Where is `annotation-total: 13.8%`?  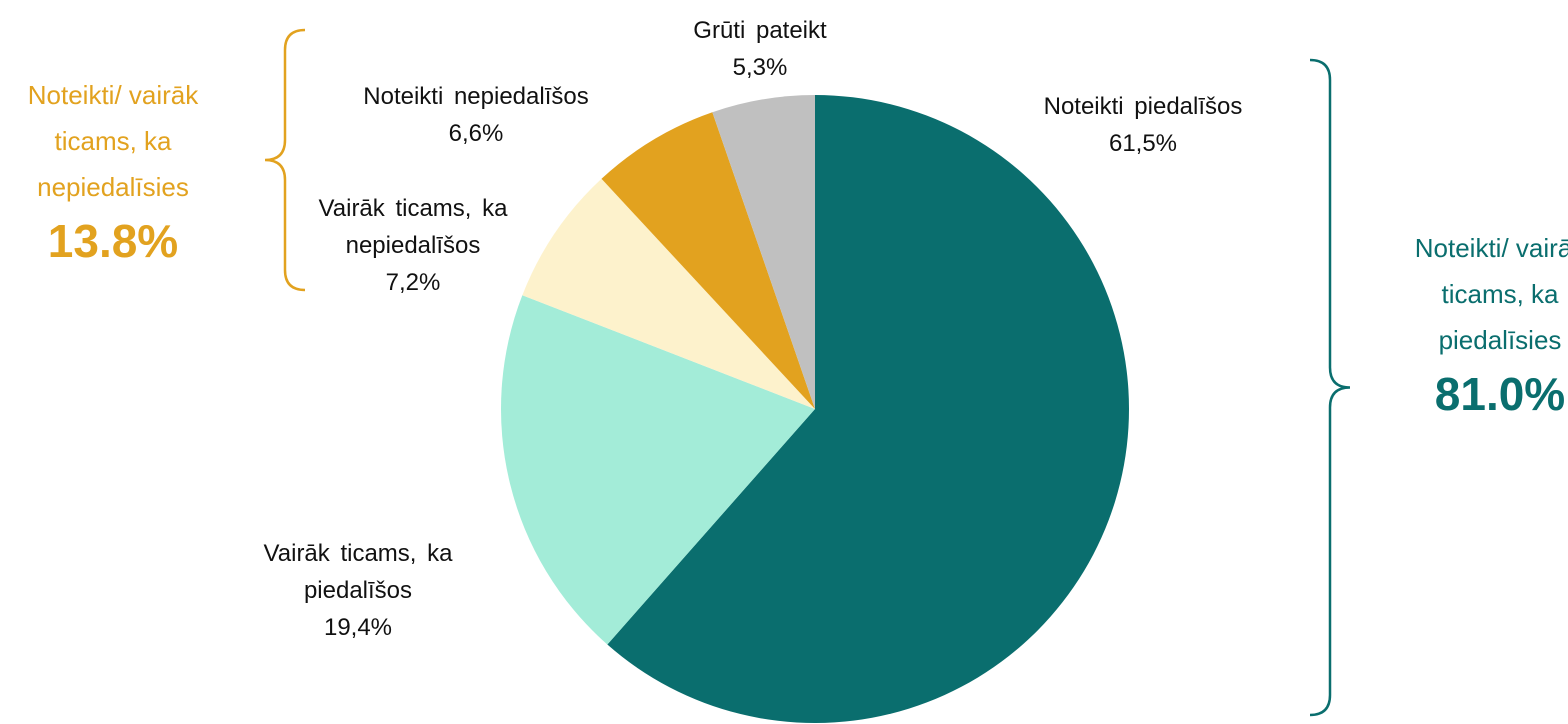
annotation-total: 13.8% is located at coordinates (113, 241).